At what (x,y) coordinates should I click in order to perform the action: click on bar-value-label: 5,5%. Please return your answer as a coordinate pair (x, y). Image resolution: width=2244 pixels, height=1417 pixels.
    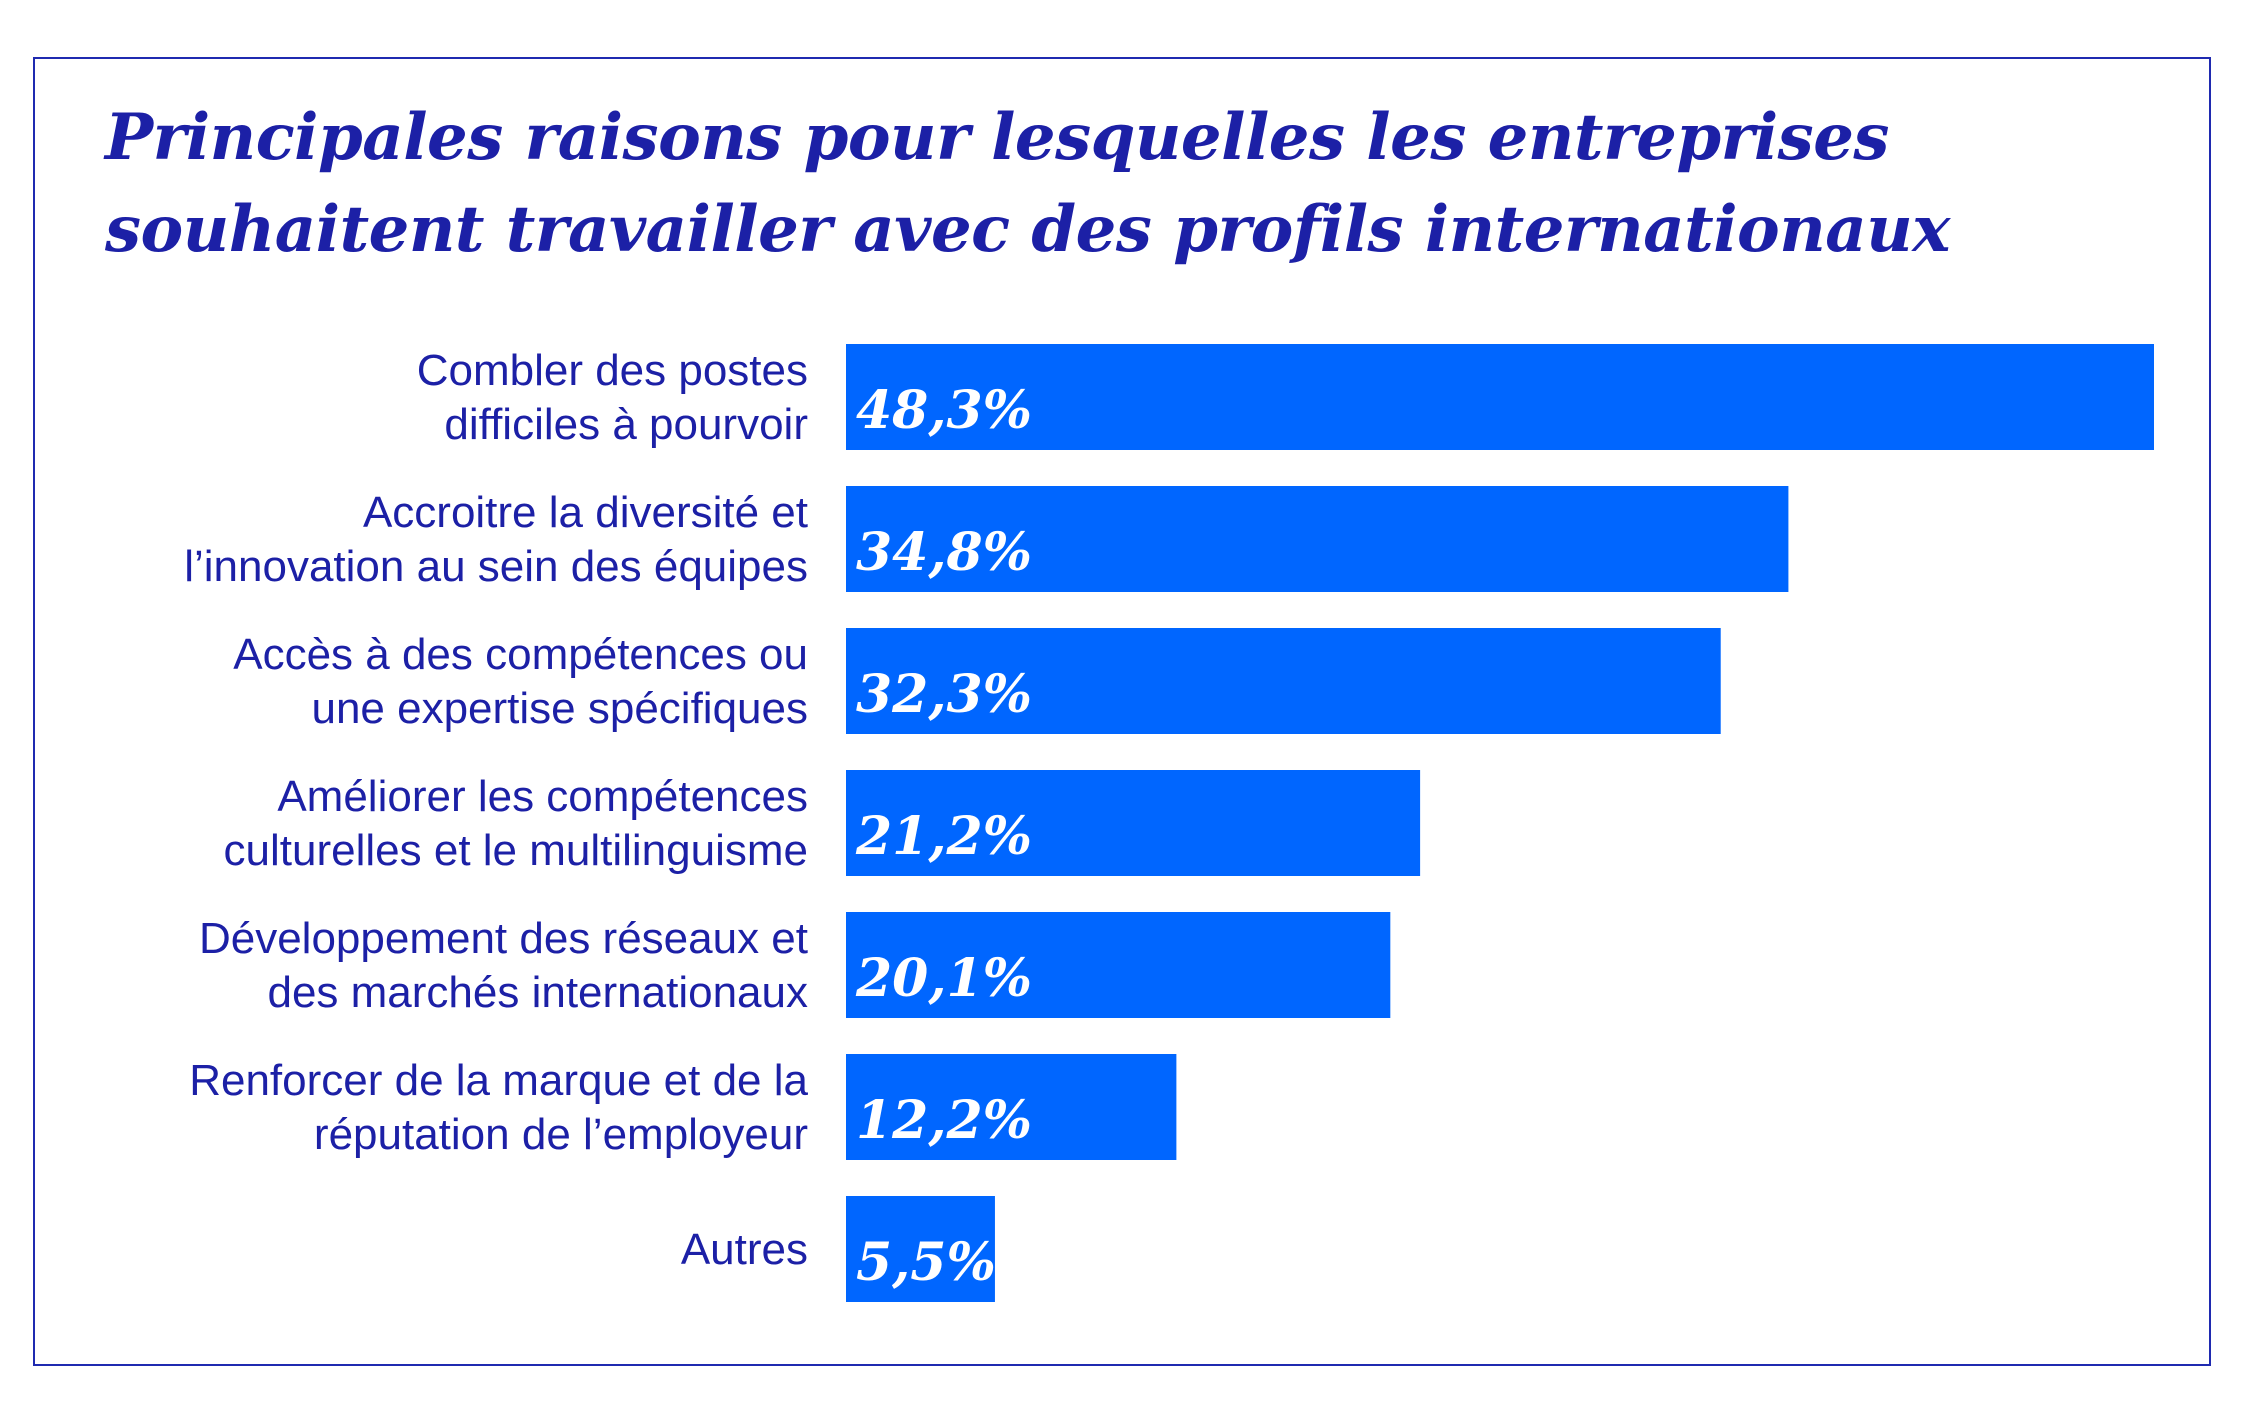
    Looking at the image, I should click on (926, 1262).